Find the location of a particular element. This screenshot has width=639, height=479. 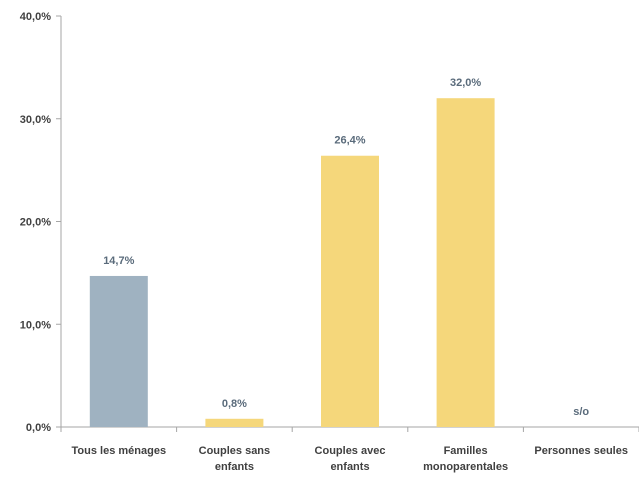

category-label: Personnes seules is located at coordinates (581, 451).